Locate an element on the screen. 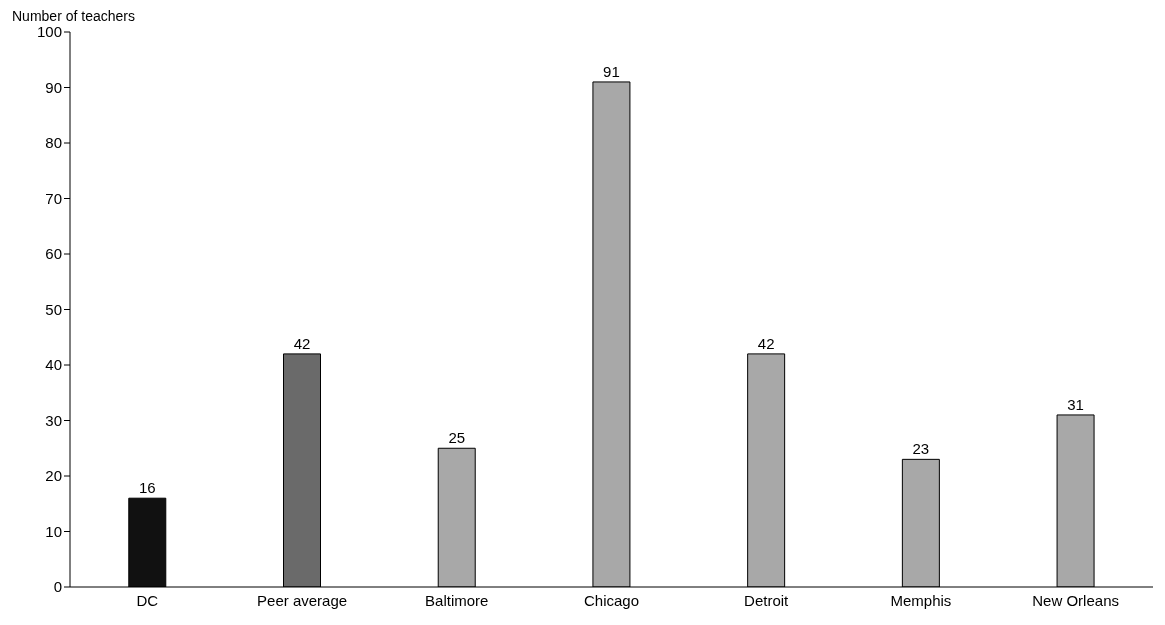  data-label: 23 is located at coordinates (921, 449).